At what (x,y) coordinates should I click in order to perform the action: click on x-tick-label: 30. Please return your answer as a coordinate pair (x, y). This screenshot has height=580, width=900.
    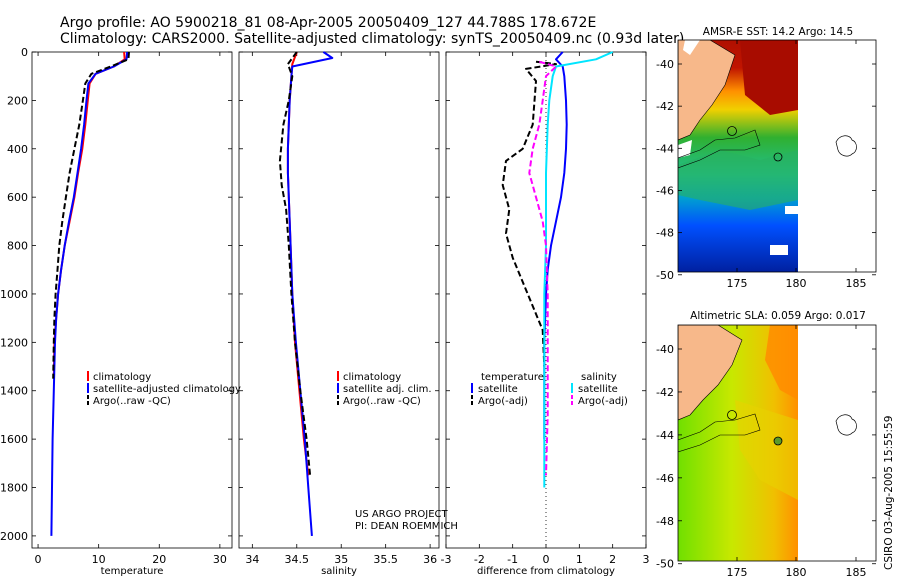
    Looking at the image, I should click on (220, 559).